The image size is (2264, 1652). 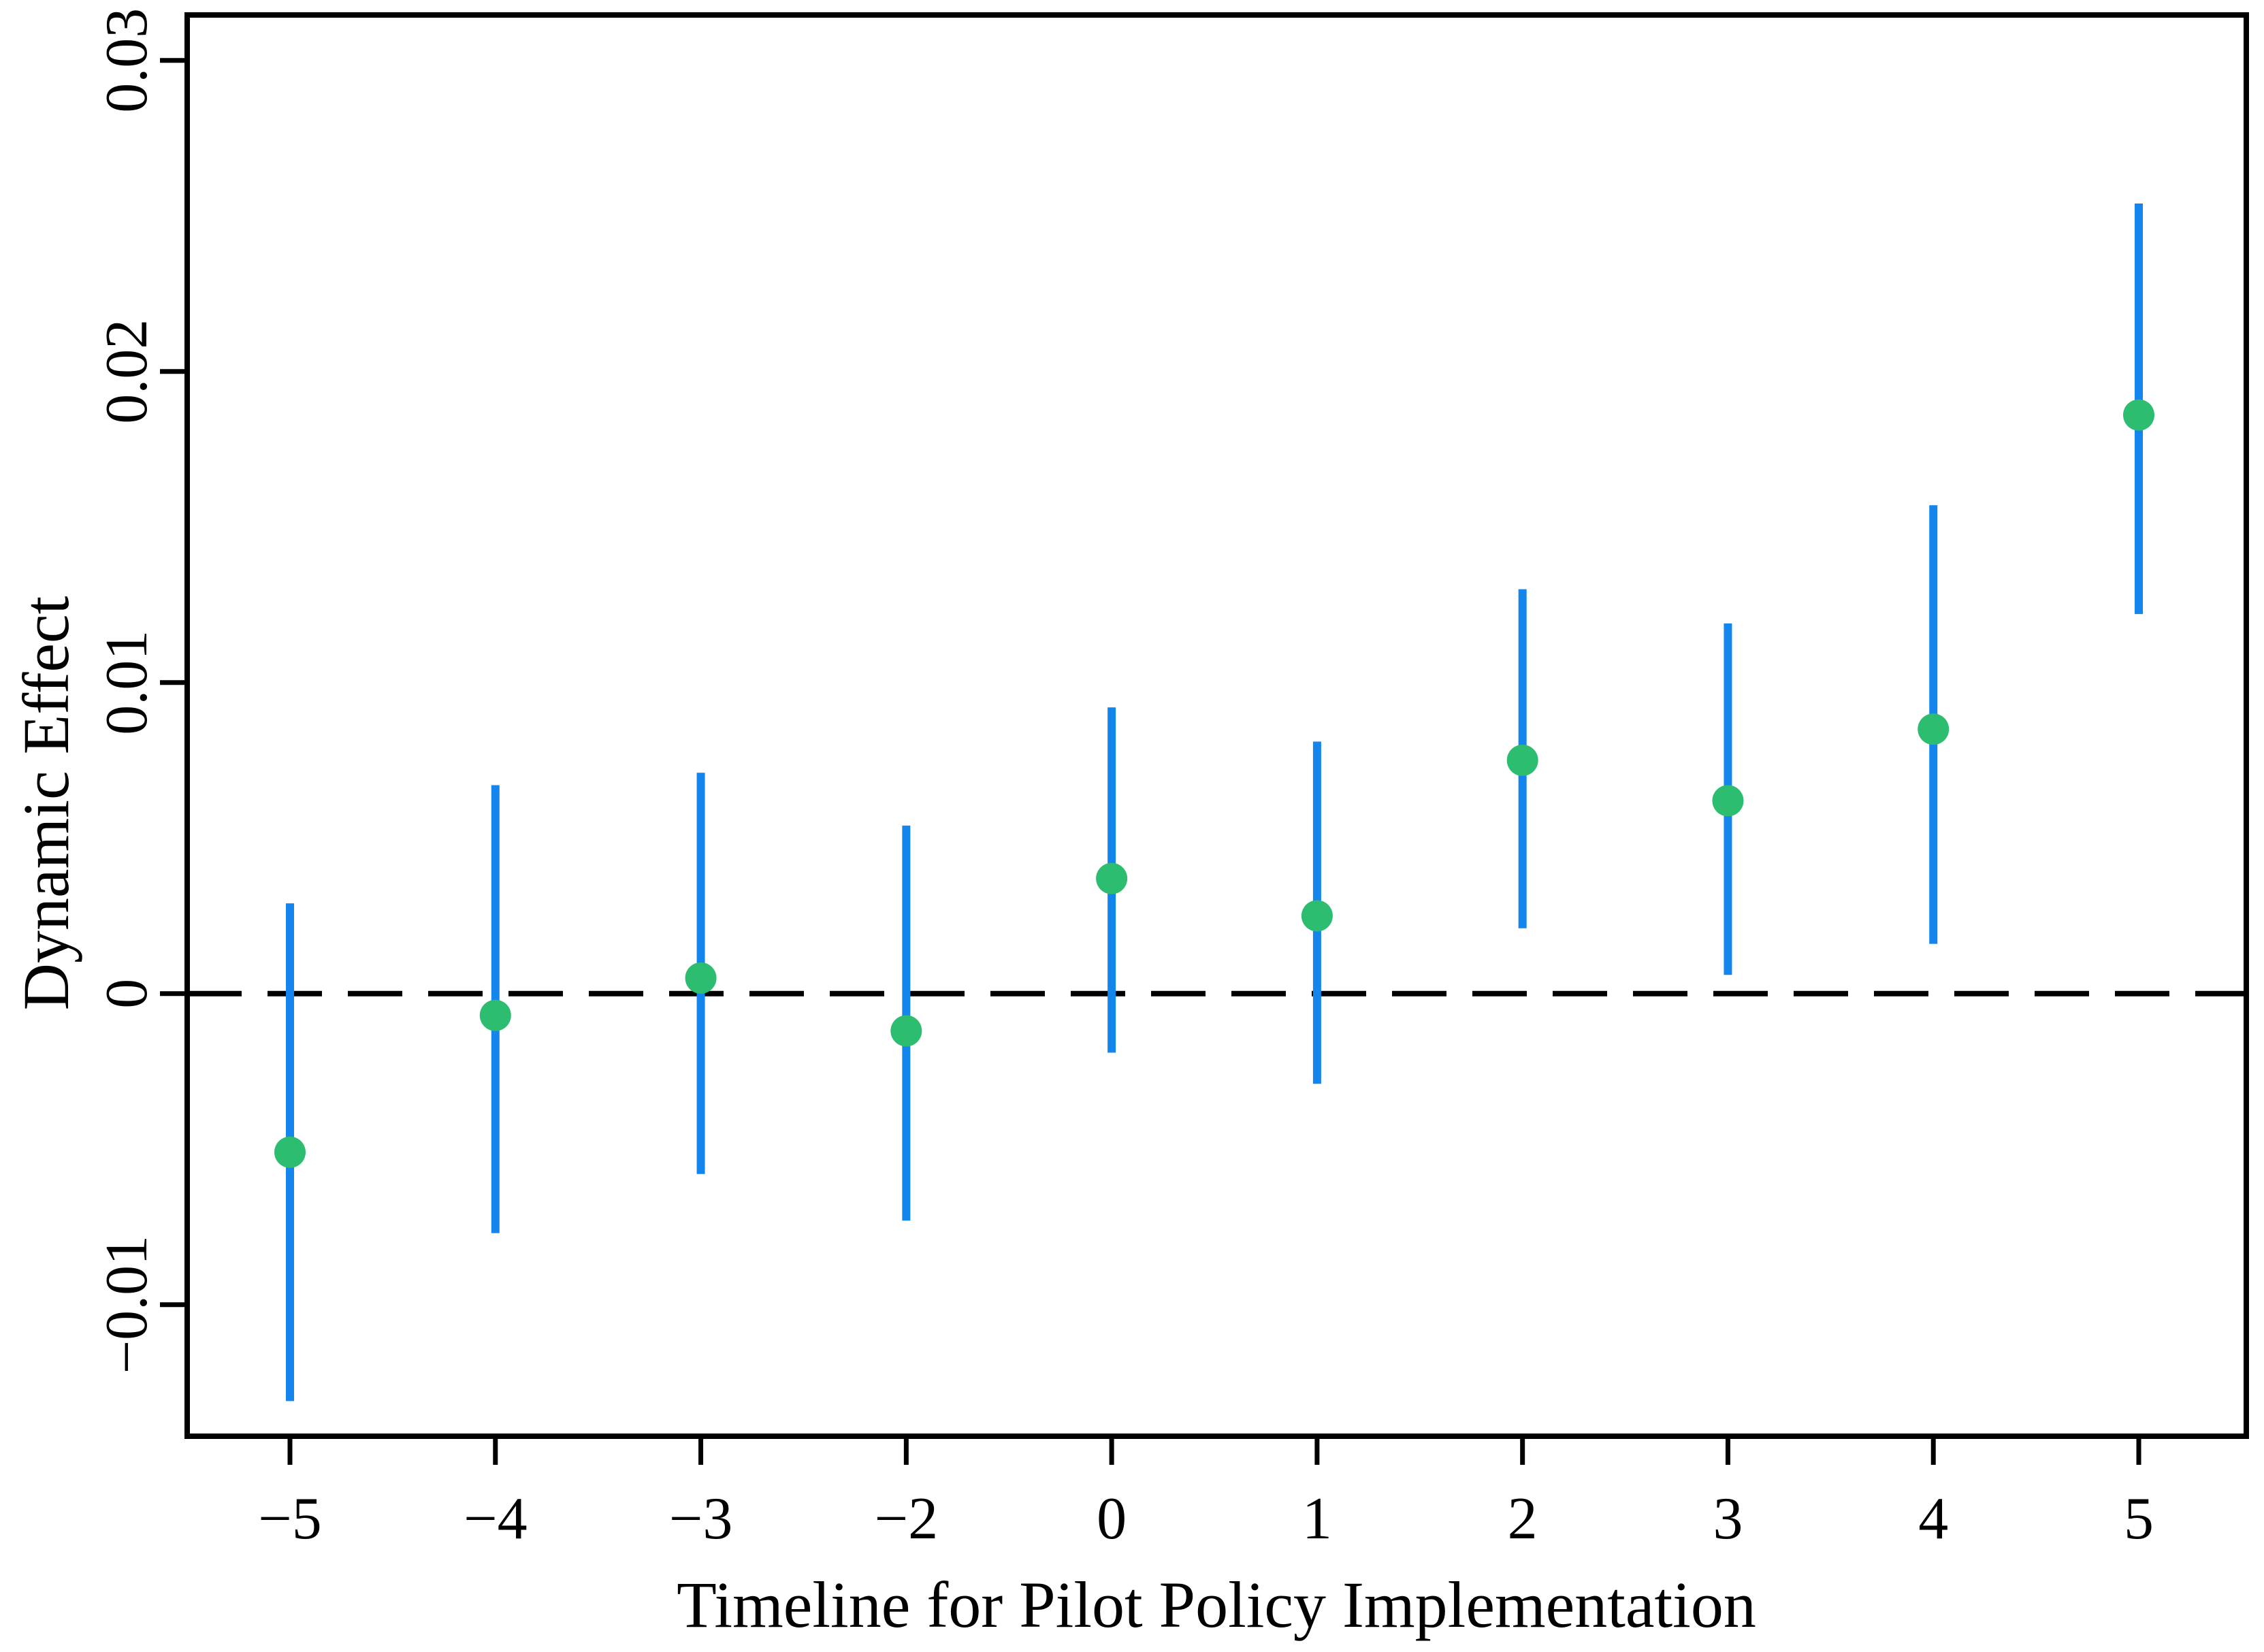 What do you see at coordinates (127, 1304) in the screenshot?
I see `y-axis-tick-label: −0.01` at bounding box center [127, 1304].